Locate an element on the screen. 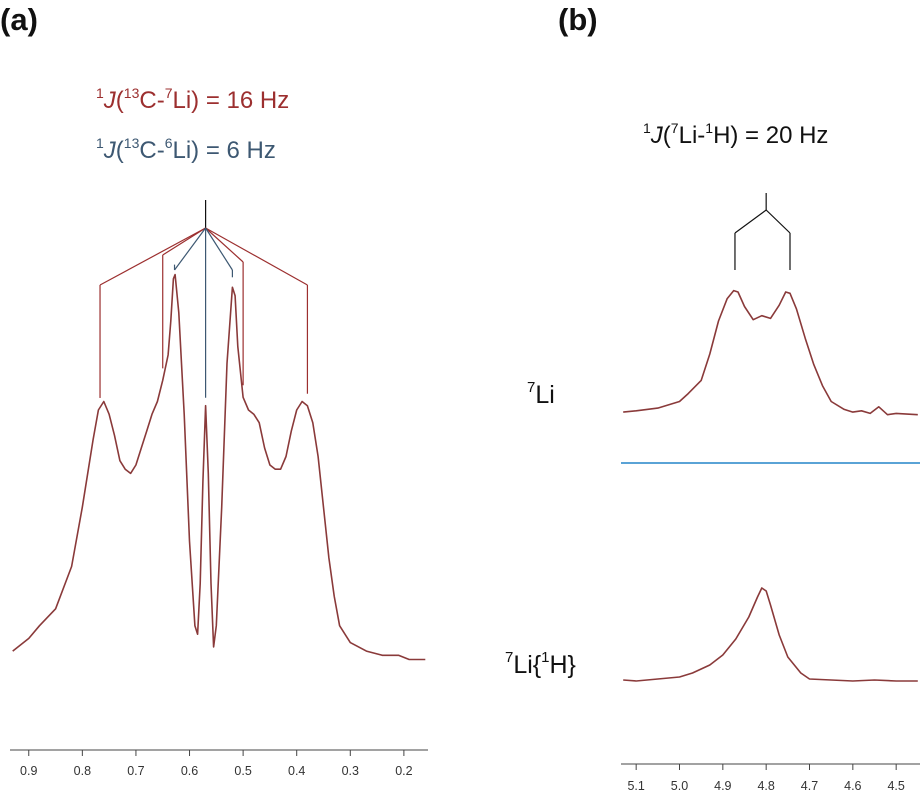 Image resolution: width=924 pixels, height=798 pixels. coupling-6li-sup-6: 6 is located at coordinates (169, 143).